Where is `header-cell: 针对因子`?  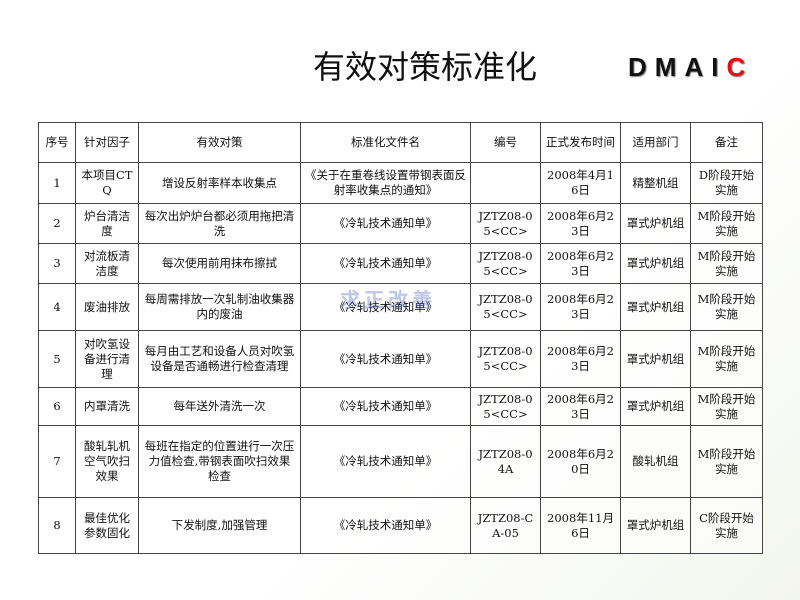 header-cell: 针对因子 is located at coordinates (107, 142).